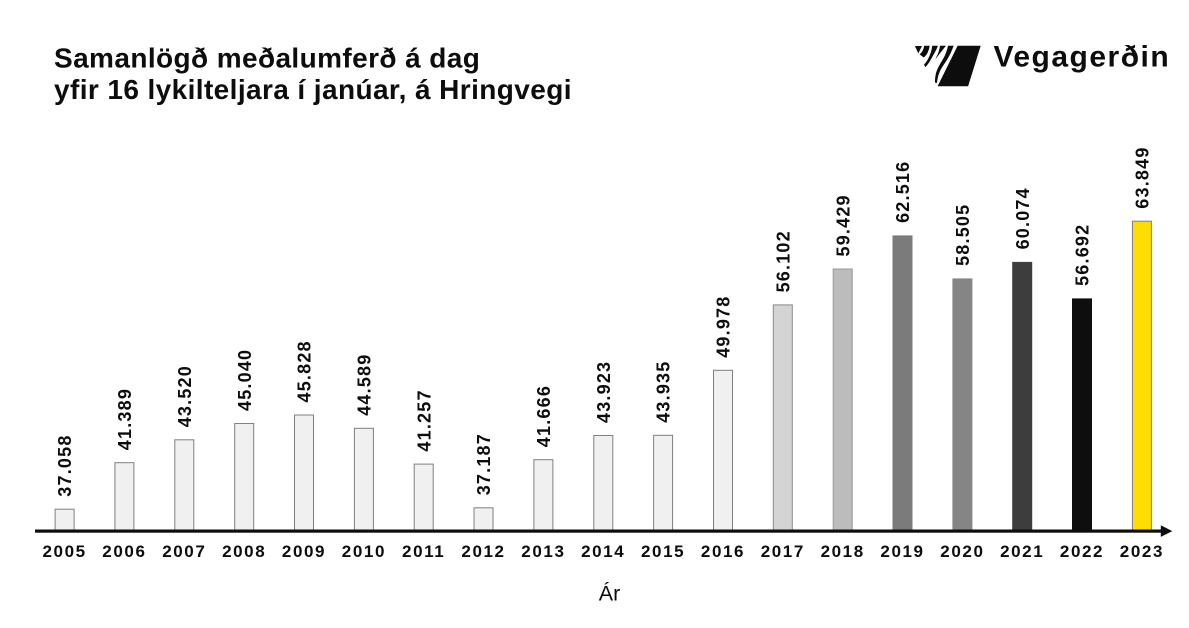  Describe the element at coordinates (65, 465) in the screenshot. I see `svg-text: 37.058` at that location.